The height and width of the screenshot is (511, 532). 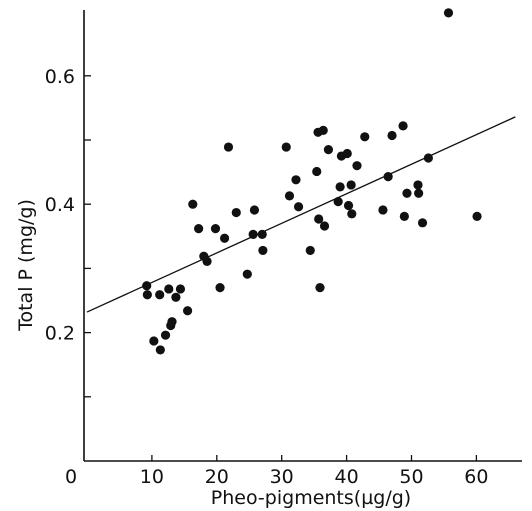 I want to click on y-axis-title: Total P (mg/g), so click(x=26, y=265).